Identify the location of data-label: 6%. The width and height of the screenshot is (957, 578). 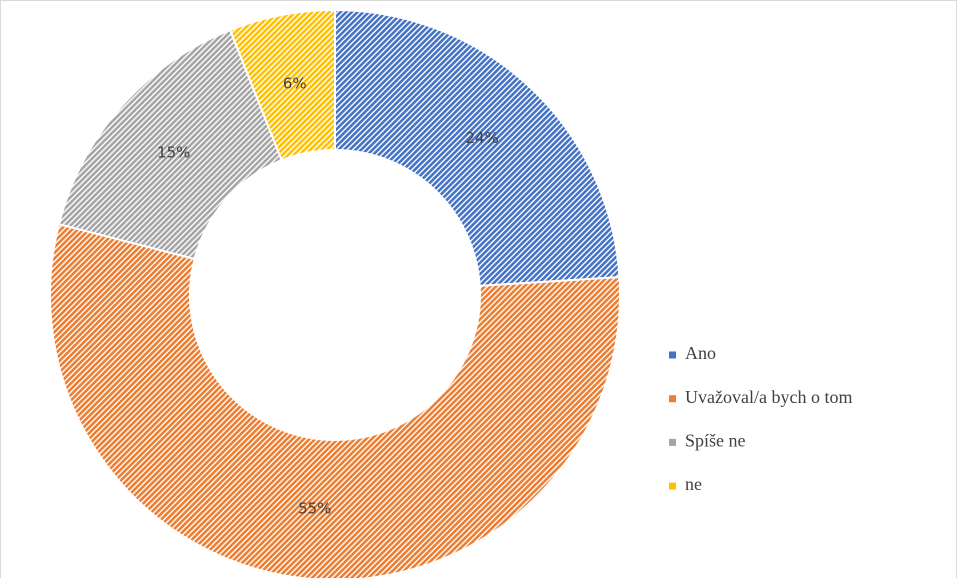
(295, 83).